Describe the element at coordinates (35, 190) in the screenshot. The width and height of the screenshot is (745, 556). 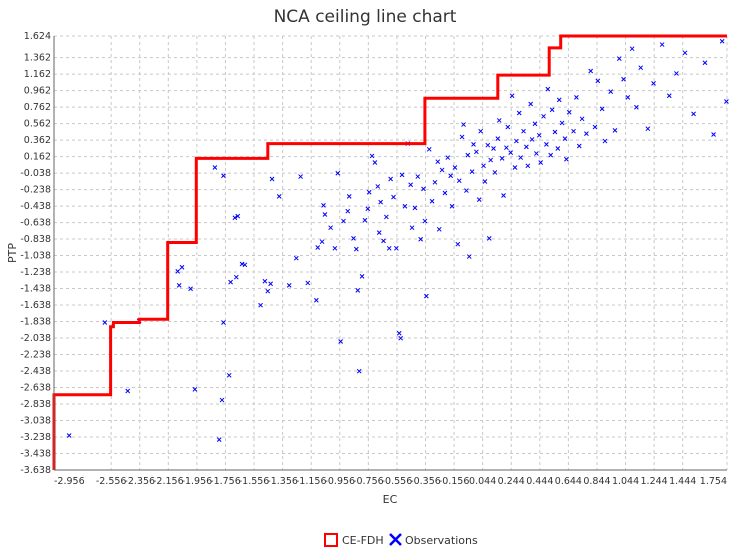
I see `y-tick-label: -0.238` at that location.